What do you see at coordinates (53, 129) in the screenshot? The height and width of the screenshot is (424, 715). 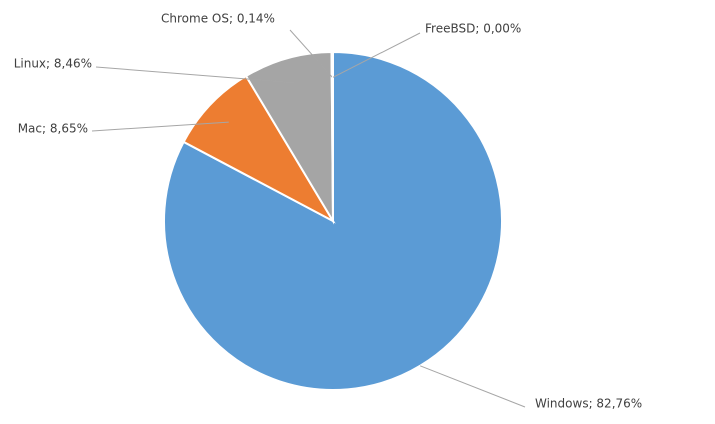 I see `data-label: Mac; 8,65%` at bounding box center [53, 129].